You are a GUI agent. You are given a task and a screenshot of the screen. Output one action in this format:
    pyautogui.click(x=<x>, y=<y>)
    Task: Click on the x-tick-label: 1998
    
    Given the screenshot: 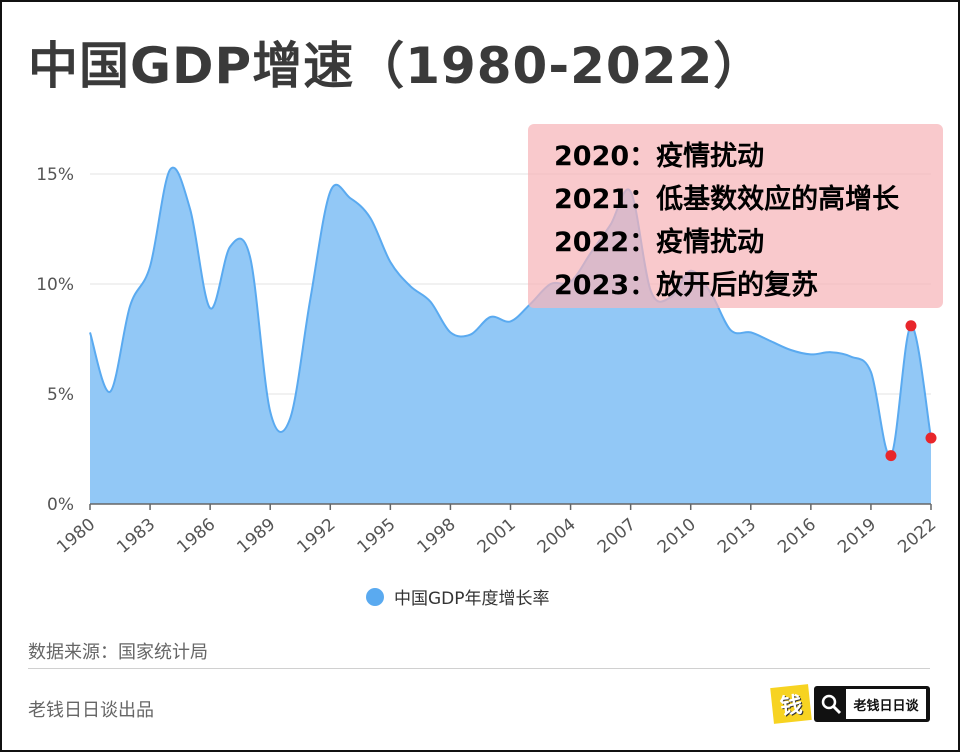 What is the action you would take?
    pyautogui.click(x=437, y=536)
    